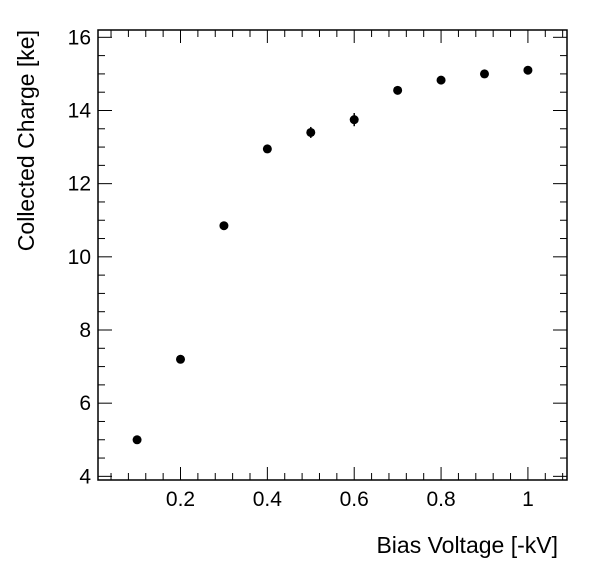 This screenshot has width=596, height=572. Describe the element at coordinates (85, 403) in the screenshot. I see `y-tick-label: 6` at that location.